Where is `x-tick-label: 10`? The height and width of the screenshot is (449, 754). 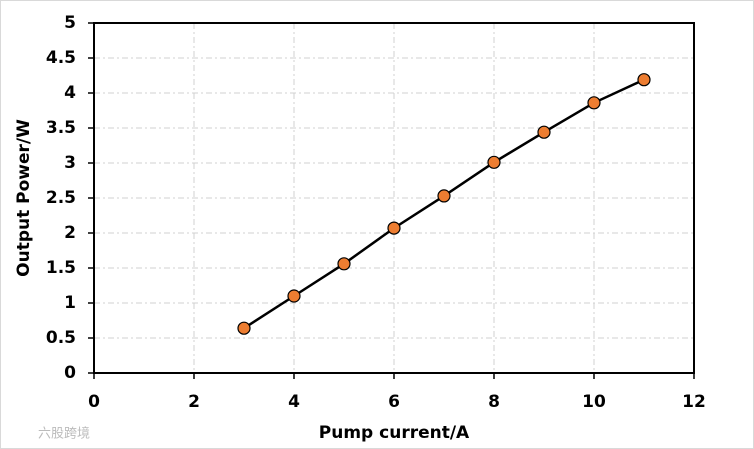
x-tick-label: 10 is located at coordinates (594, 402).